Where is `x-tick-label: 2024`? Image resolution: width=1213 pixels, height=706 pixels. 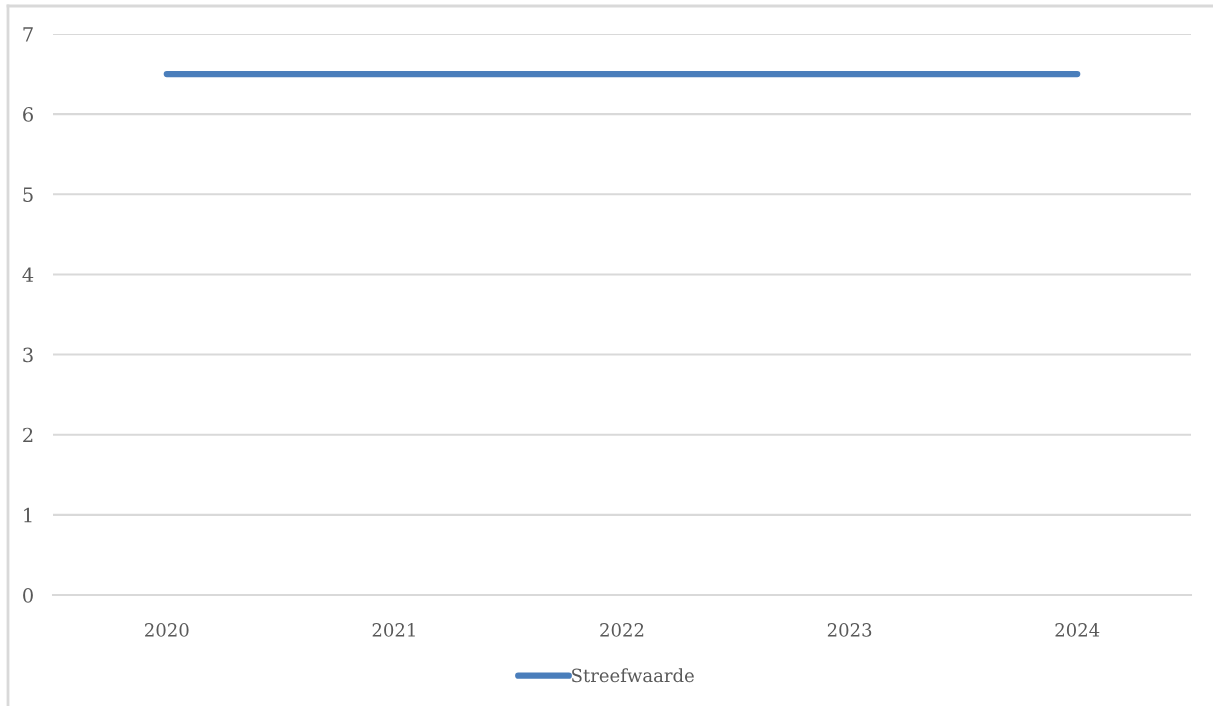
x-tick-label: 2024 is located at coordinates (1077, 630).